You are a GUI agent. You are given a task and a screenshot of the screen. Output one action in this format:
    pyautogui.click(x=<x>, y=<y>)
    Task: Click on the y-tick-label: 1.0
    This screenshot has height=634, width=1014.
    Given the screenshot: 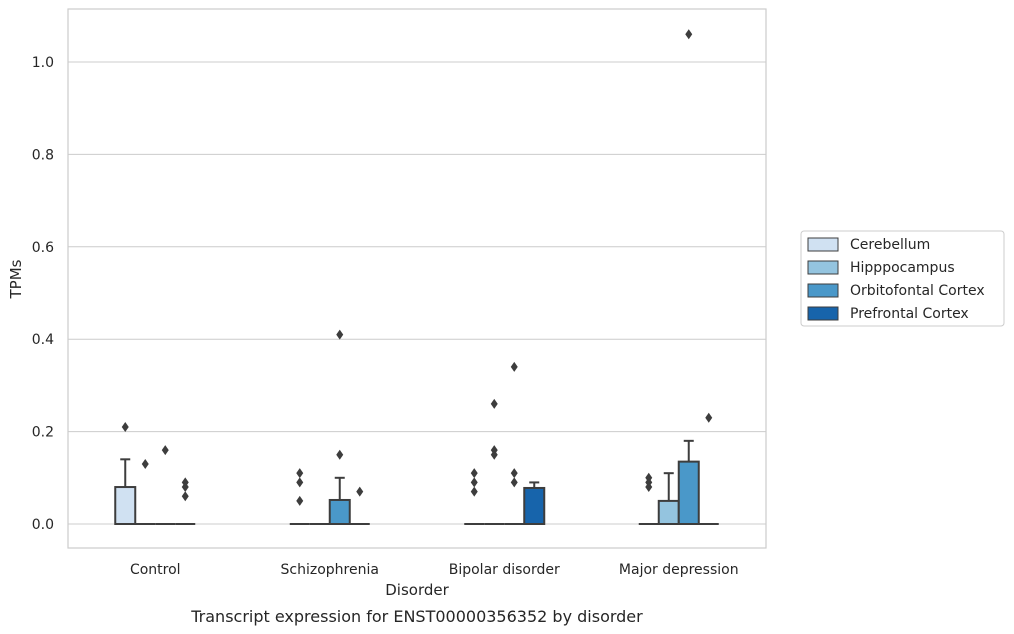 What is the action you would take?
    pyautogui.click(x=43, y=63)
    